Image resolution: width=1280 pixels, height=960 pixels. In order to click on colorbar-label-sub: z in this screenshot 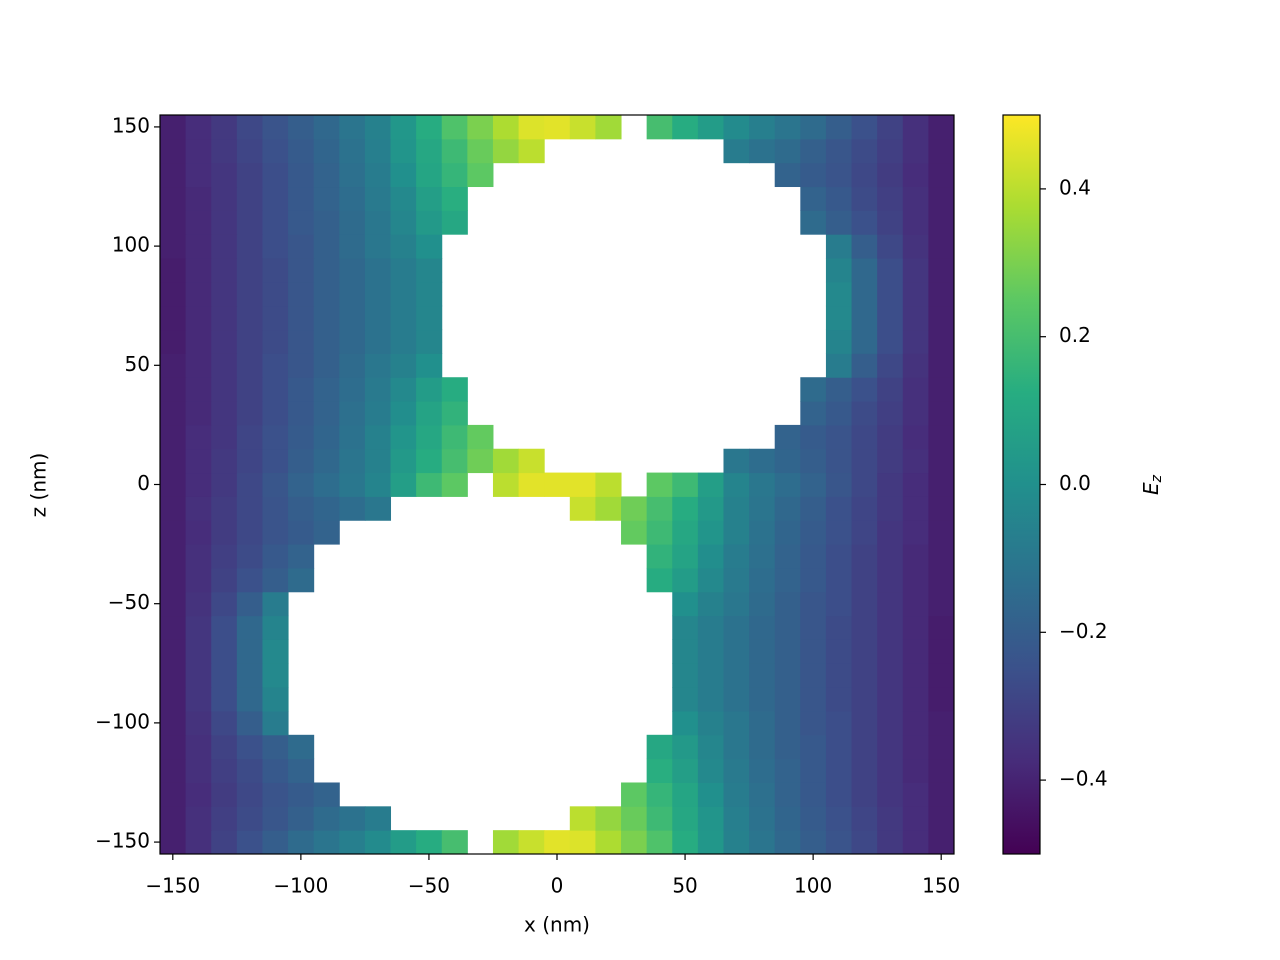, I will do `click(1157, 478)`.